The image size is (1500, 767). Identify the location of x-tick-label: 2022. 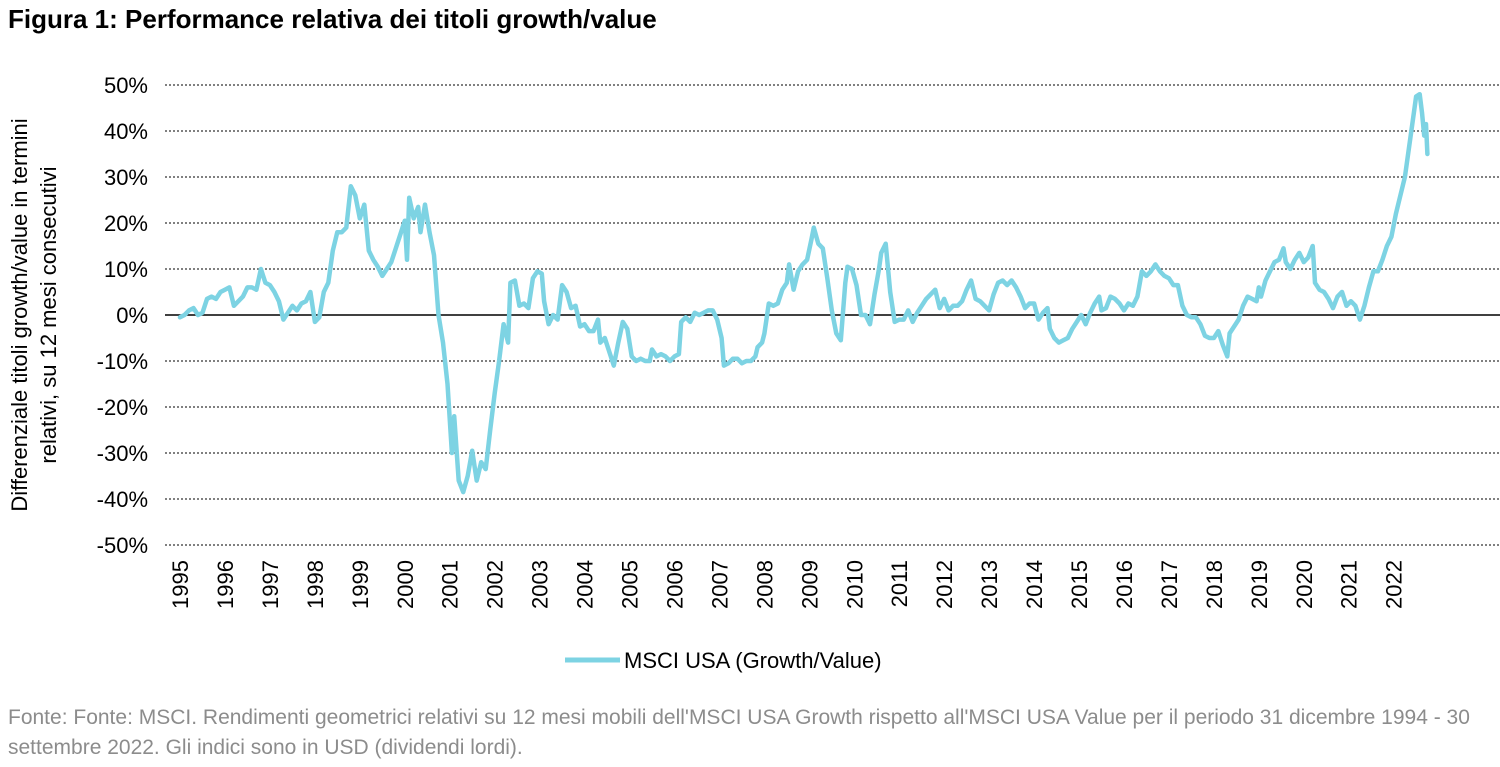
(1394, 584).